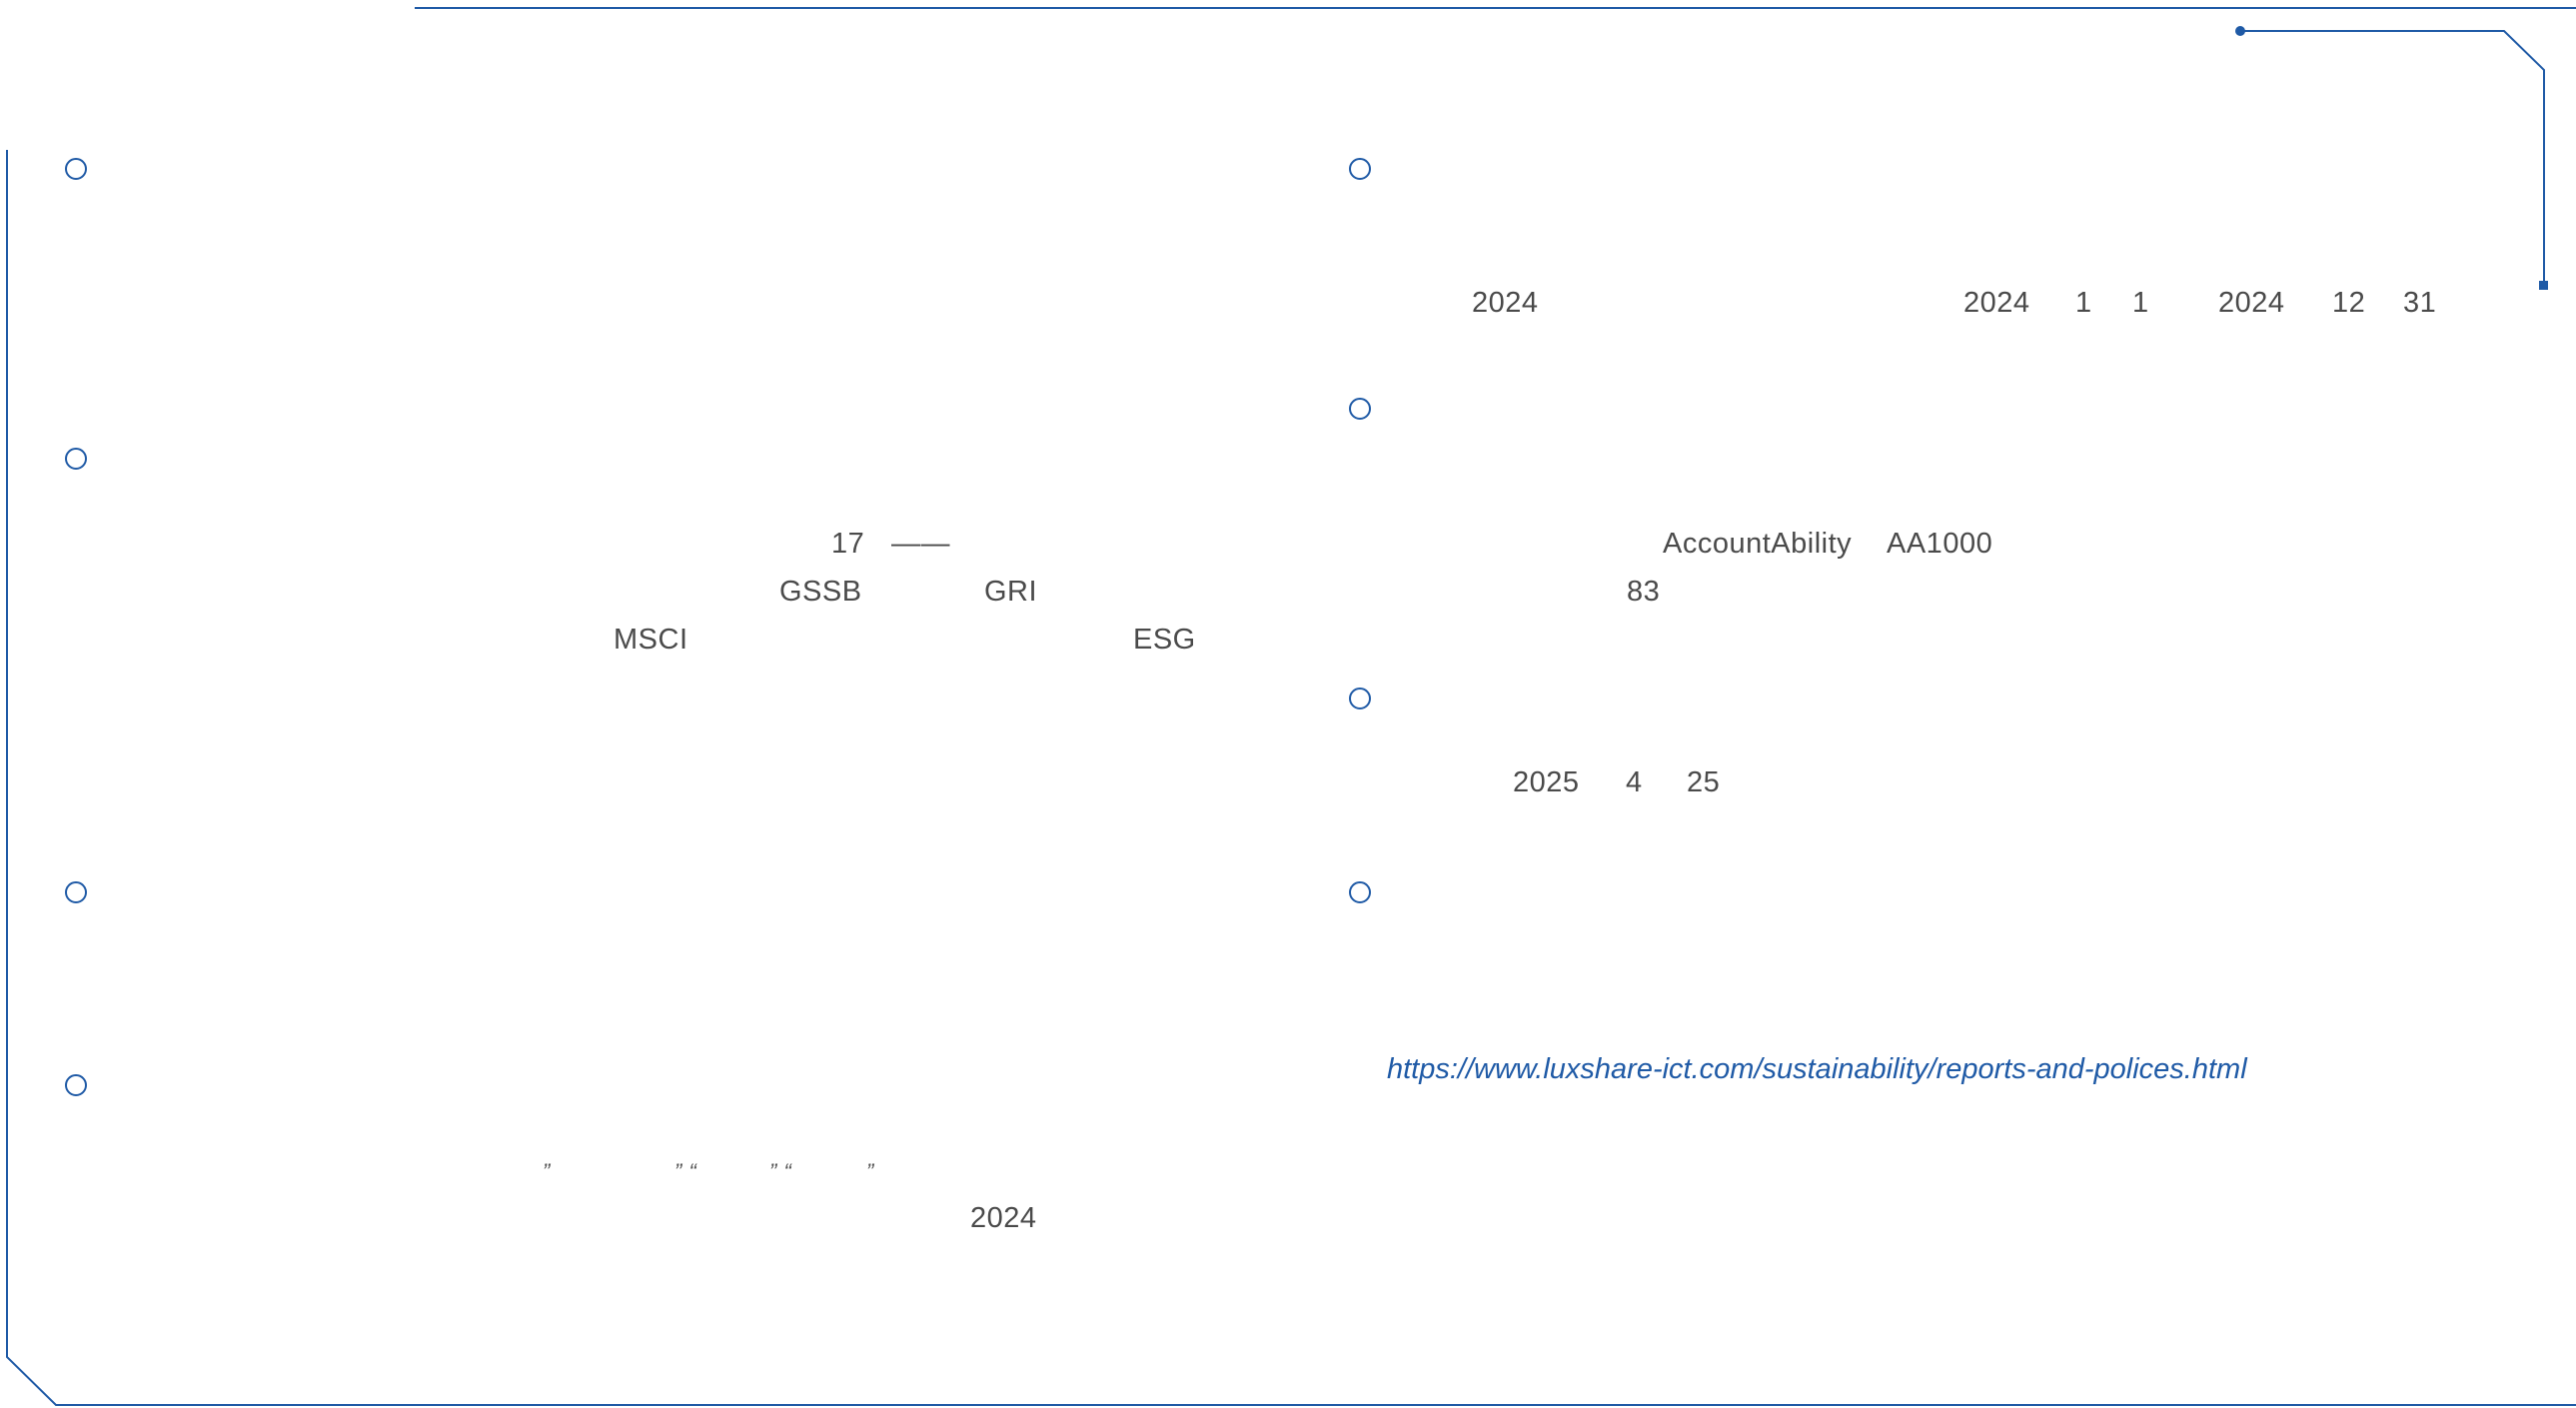  I want to click on rating-msci: MSCI, so click(651, 640).